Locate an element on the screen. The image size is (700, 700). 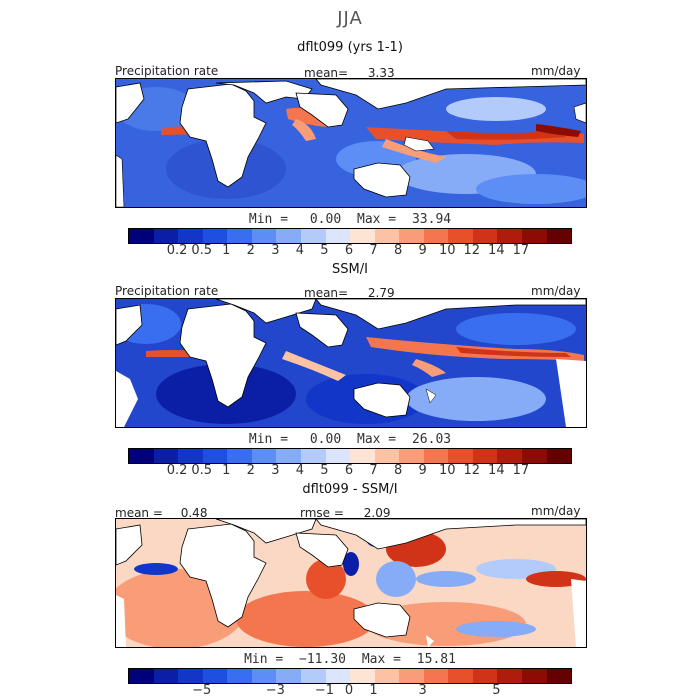
panel3-rmse-label: rmse = is located at coordinates (322, 513).